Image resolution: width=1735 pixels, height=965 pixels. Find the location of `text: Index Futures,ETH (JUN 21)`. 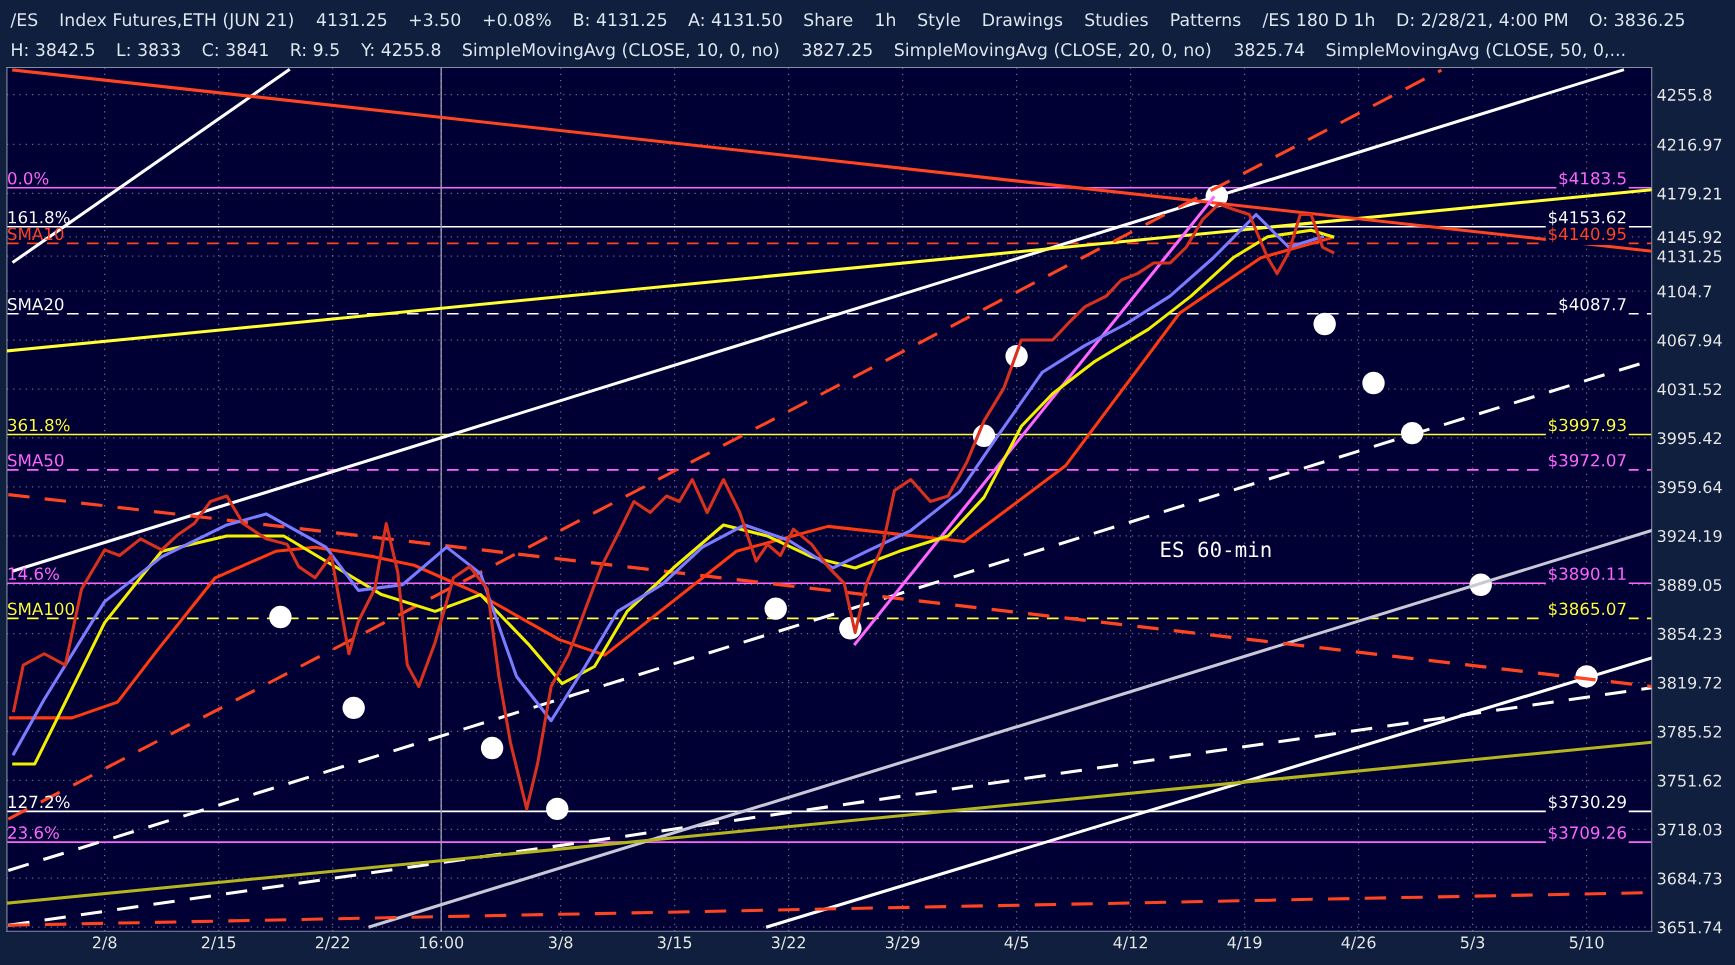

text: Index Futures,ETH (JUN 21) is located at coordinates (176, 21).